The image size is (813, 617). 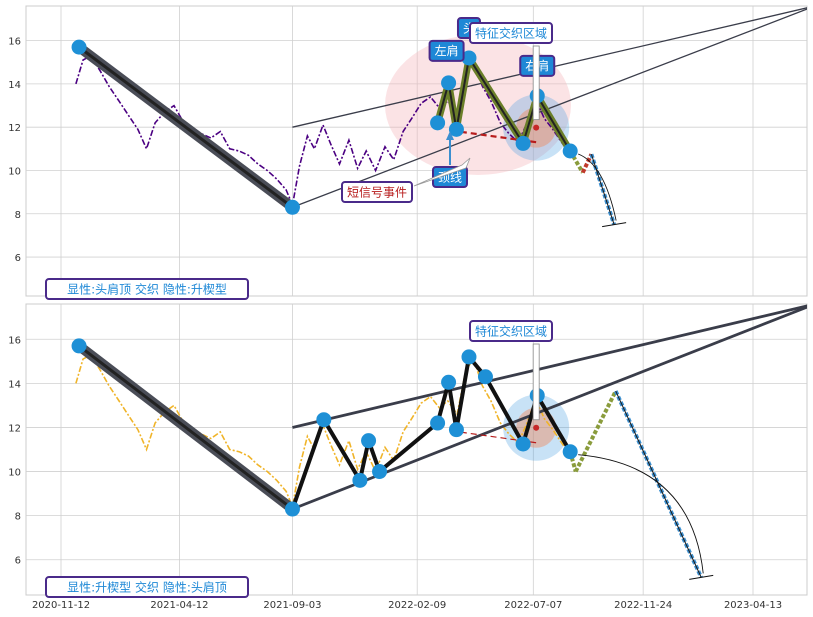 I want to click on neckline-pointer-head, so click(x=450, y=135).